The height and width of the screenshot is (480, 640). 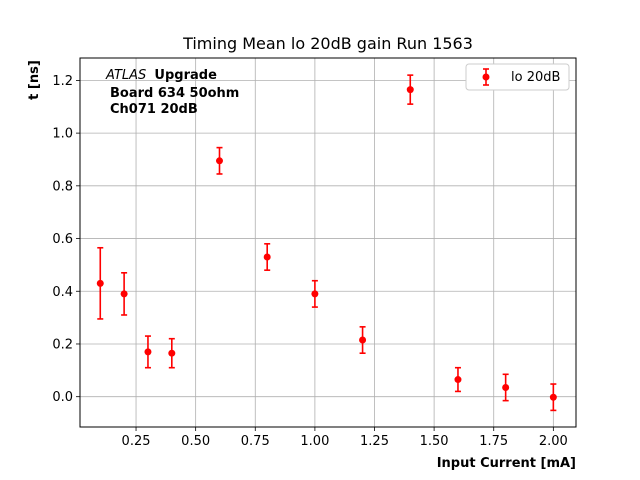 I want to click on x-axis-label: Input Current [mA], so click(x=506, y=463).